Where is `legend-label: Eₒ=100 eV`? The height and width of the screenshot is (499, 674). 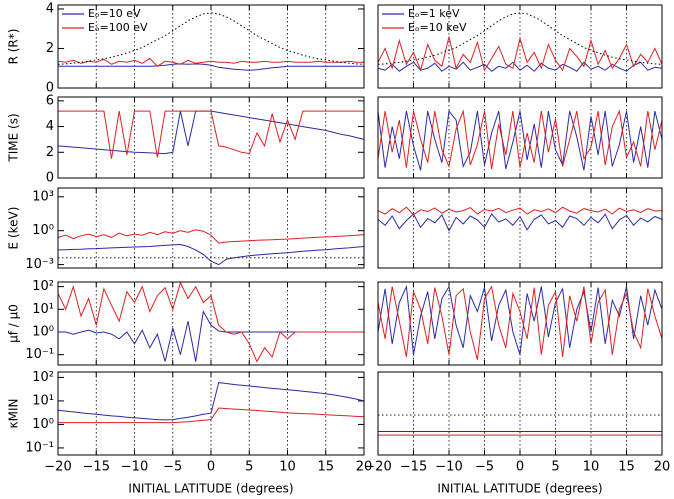 legend-label: Eₒ=100 eV is located at coordinates (118, 27).